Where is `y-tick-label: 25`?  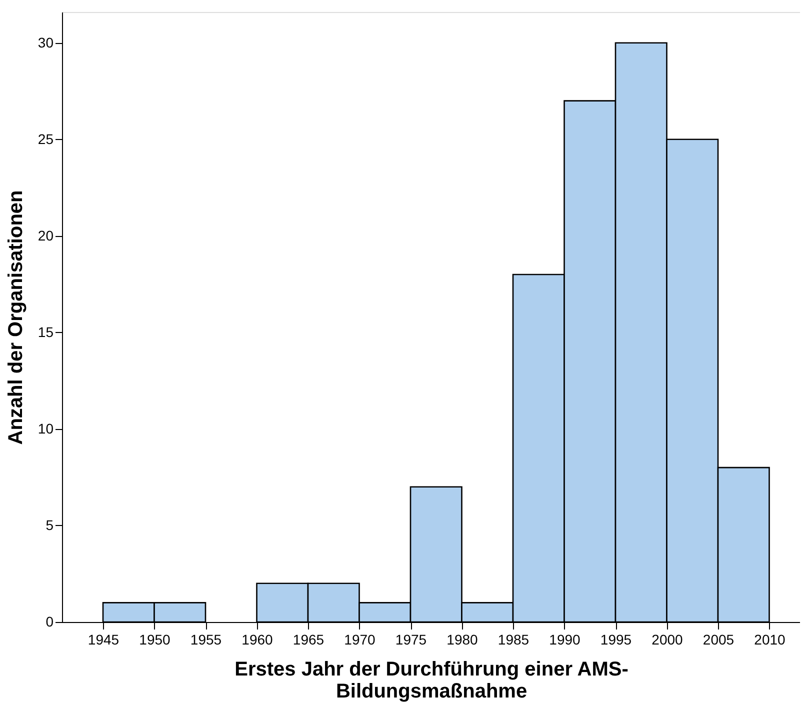
y-tick-label: 25 is located at coordinates (46, 138).